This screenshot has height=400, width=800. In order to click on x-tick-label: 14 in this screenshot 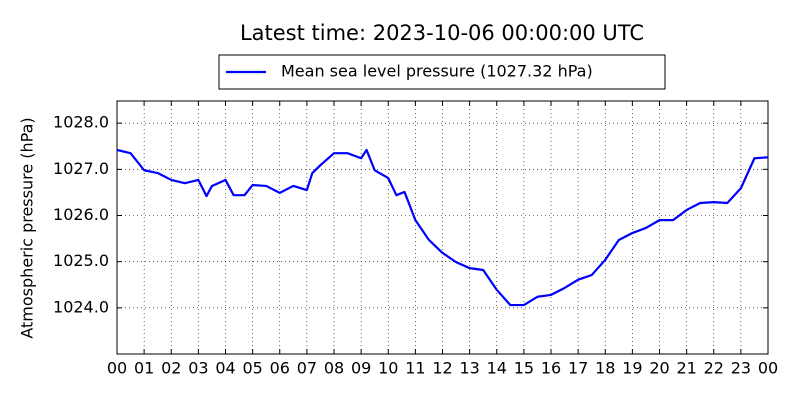, I will do `click(497, 368)`.